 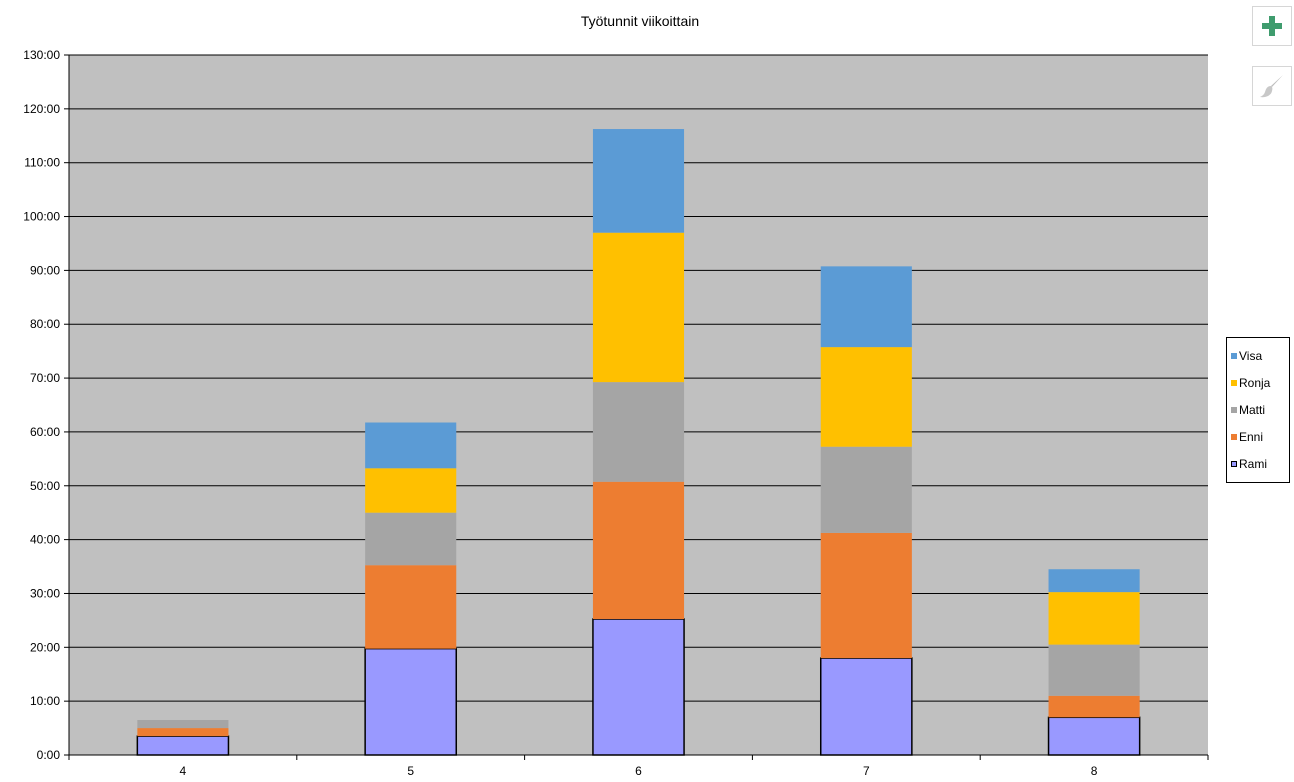 I want to click on chart-legend: Visa Ronja Matti Enni Rami, so click(x=1258, y=410).